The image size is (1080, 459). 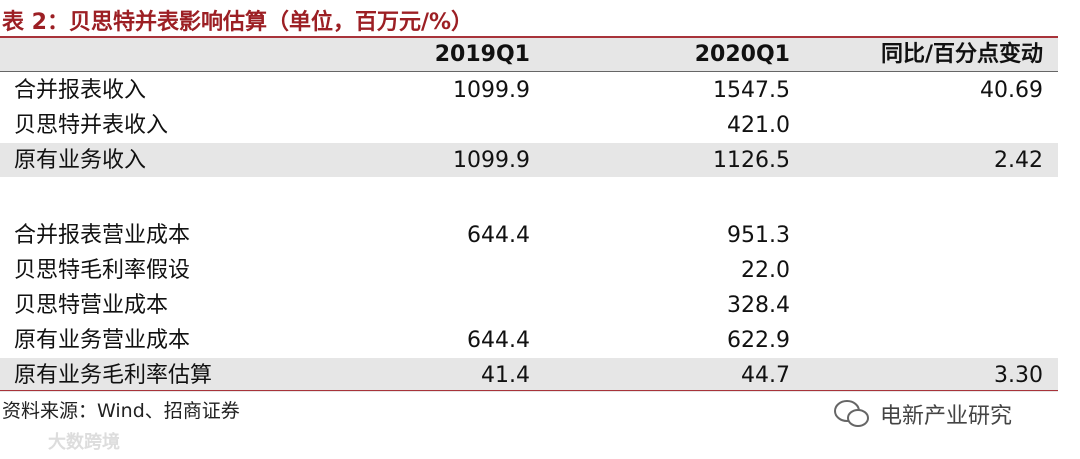 What do you see at coordinates (1018, 160) in the screenshot?
I see `cell-value: 2.42` at bounding box center [1018, 160].